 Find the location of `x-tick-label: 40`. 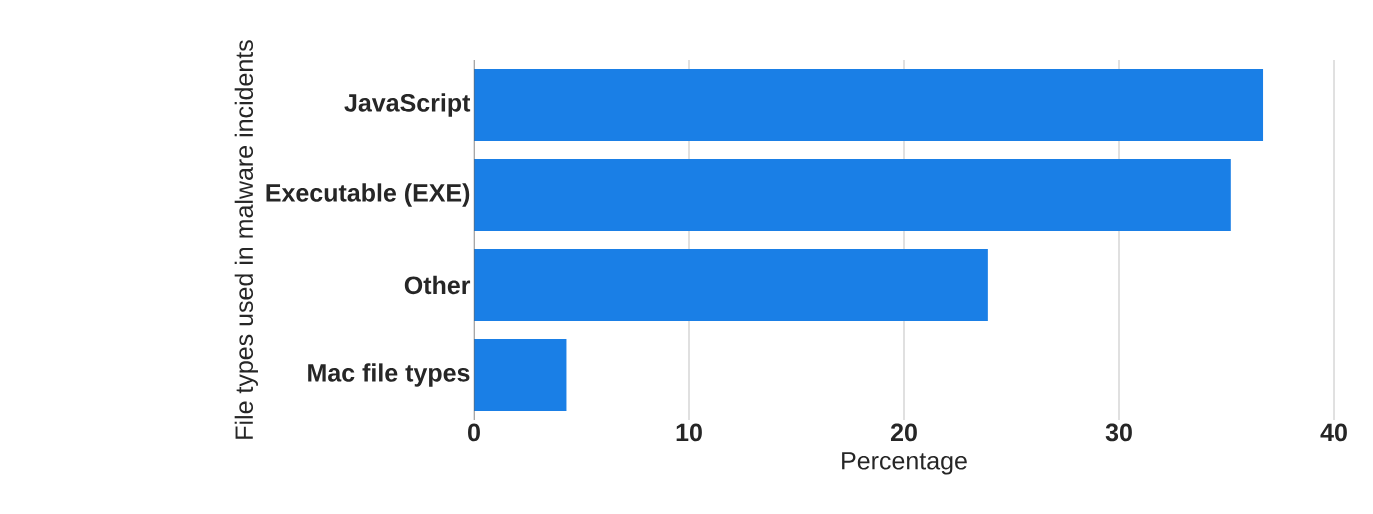

x-tick-label: 40 is located at coordinates (1333, 432).